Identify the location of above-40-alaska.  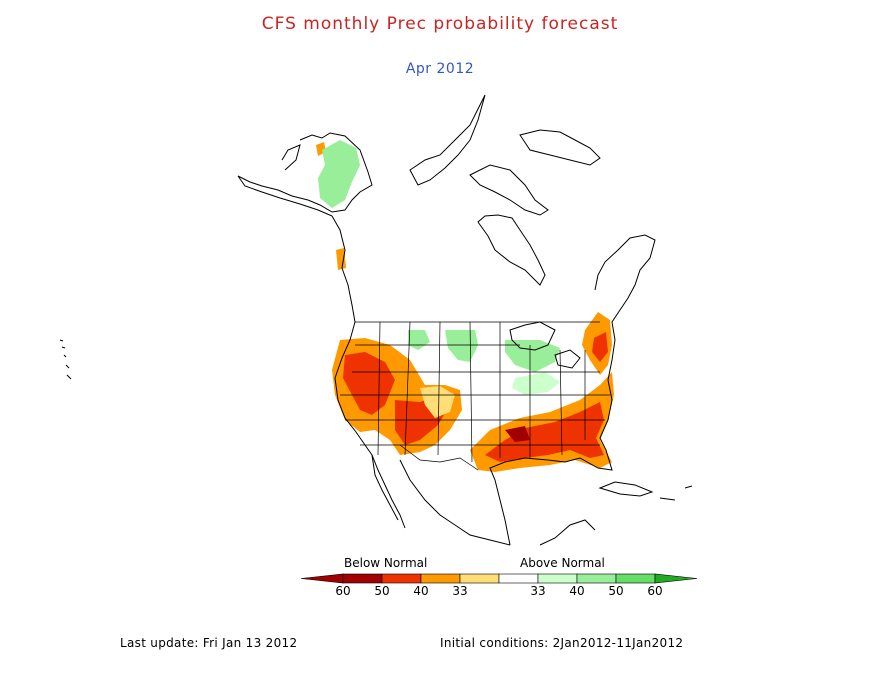
(339, 174).